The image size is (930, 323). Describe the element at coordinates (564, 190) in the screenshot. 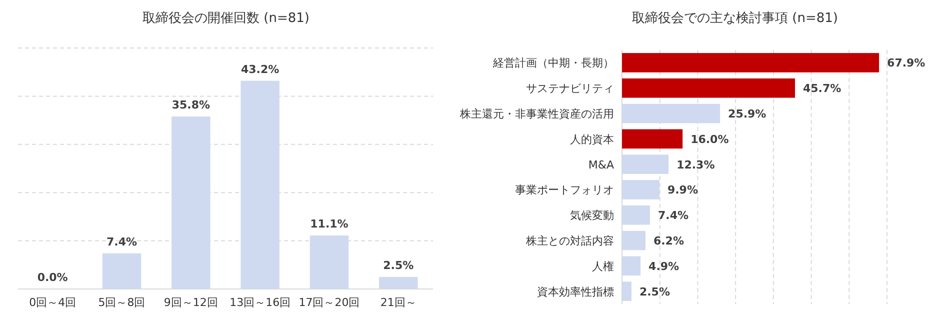

I see `y-tick-label: 事業ポートフォリオ` at that location.